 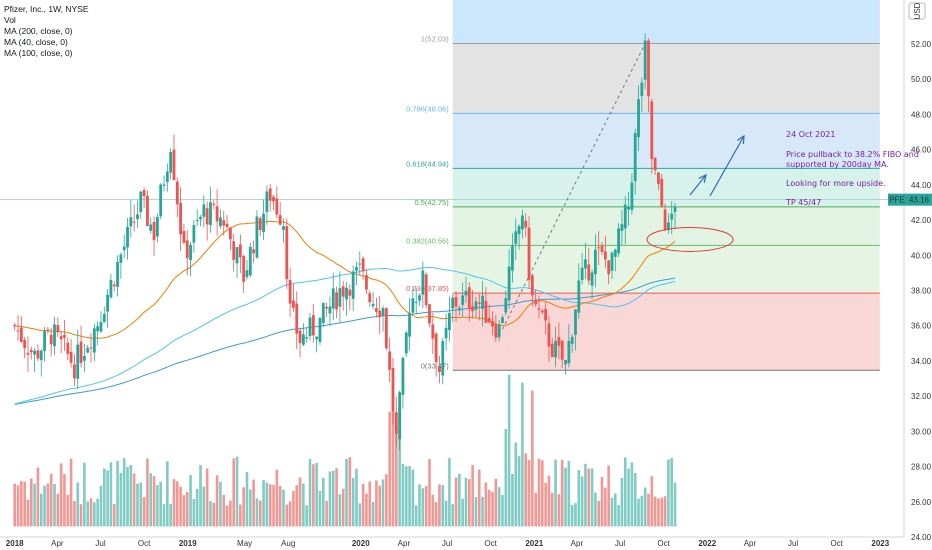 I want to click on last-price-label: 43.16, so click(x=919, y=200).